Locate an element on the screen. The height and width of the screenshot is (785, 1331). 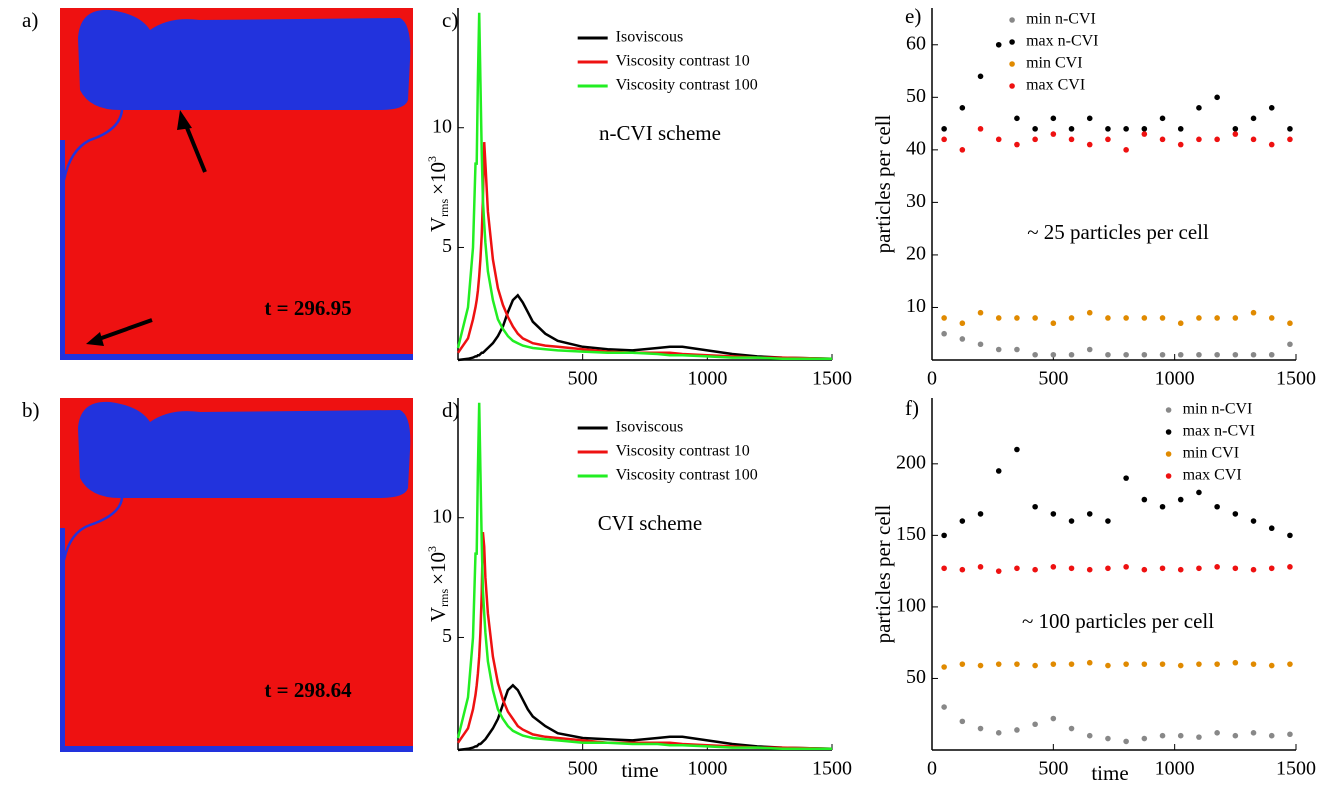
arrow-head is located at coordinates (95, 339).